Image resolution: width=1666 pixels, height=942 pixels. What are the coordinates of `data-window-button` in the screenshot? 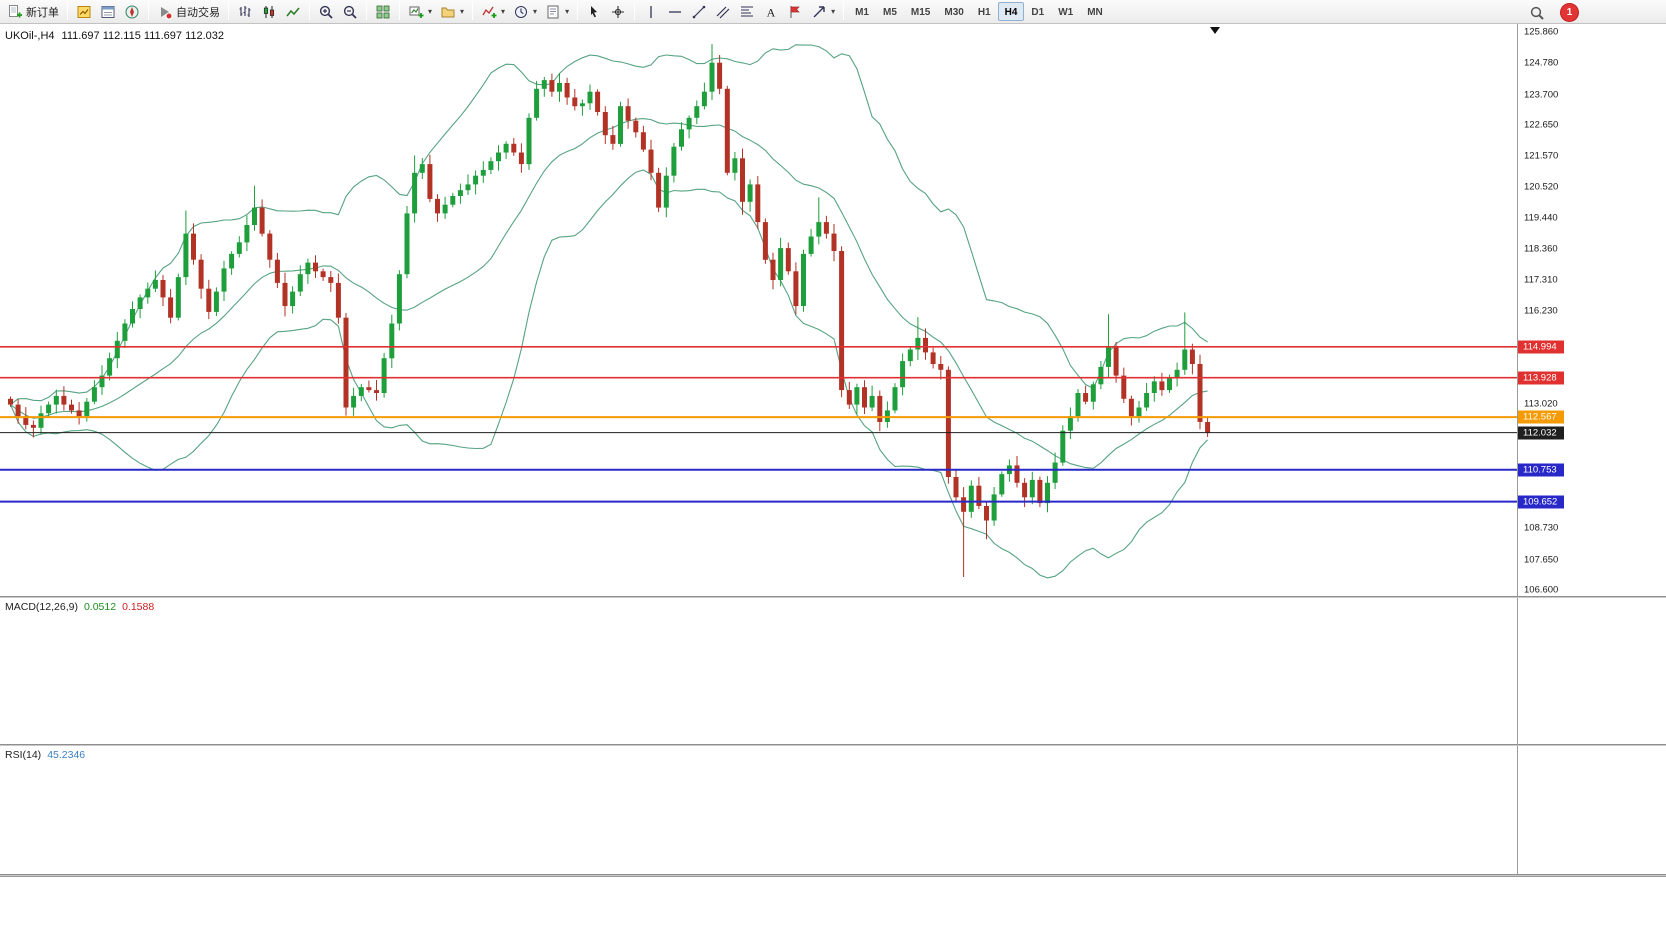 It's located at (108, 11).